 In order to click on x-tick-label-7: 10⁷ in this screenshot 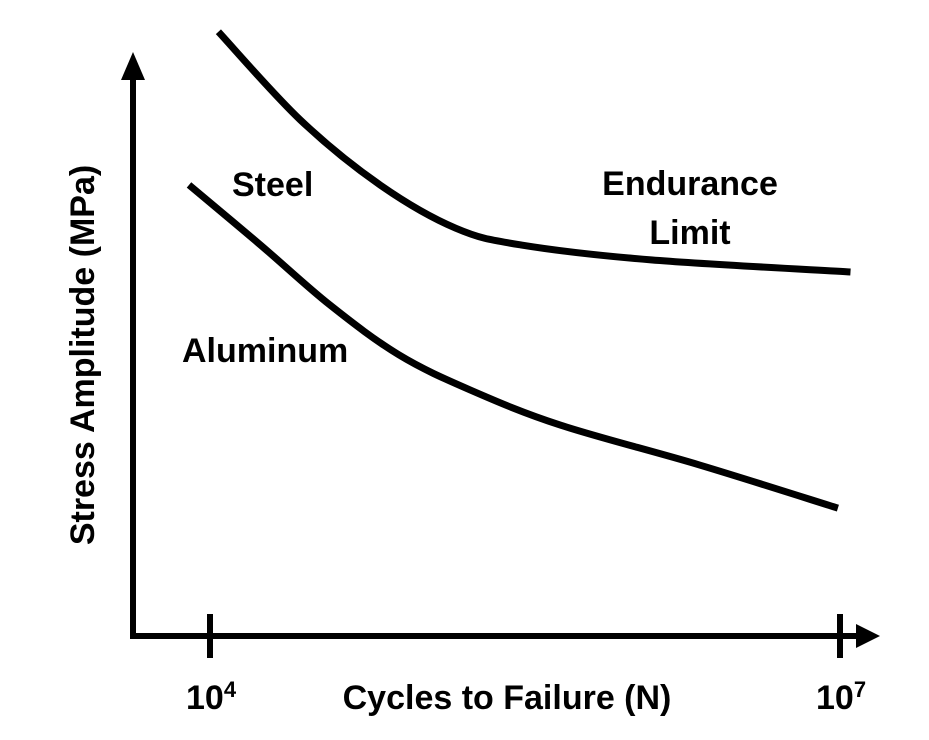, I will do `click(841, 697)`.